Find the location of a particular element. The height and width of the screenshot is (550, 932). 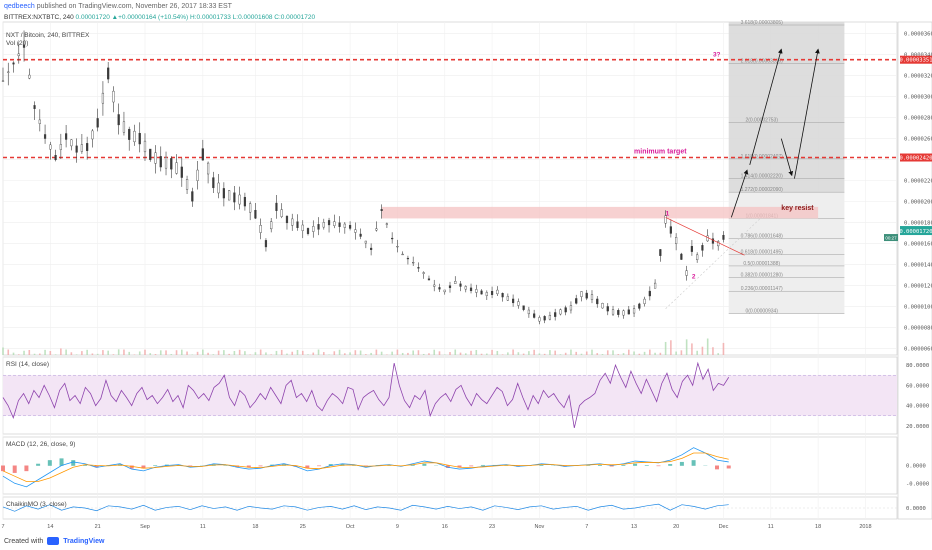

y-tick-label: 0.00003600 is located at coordinates (918, 35).